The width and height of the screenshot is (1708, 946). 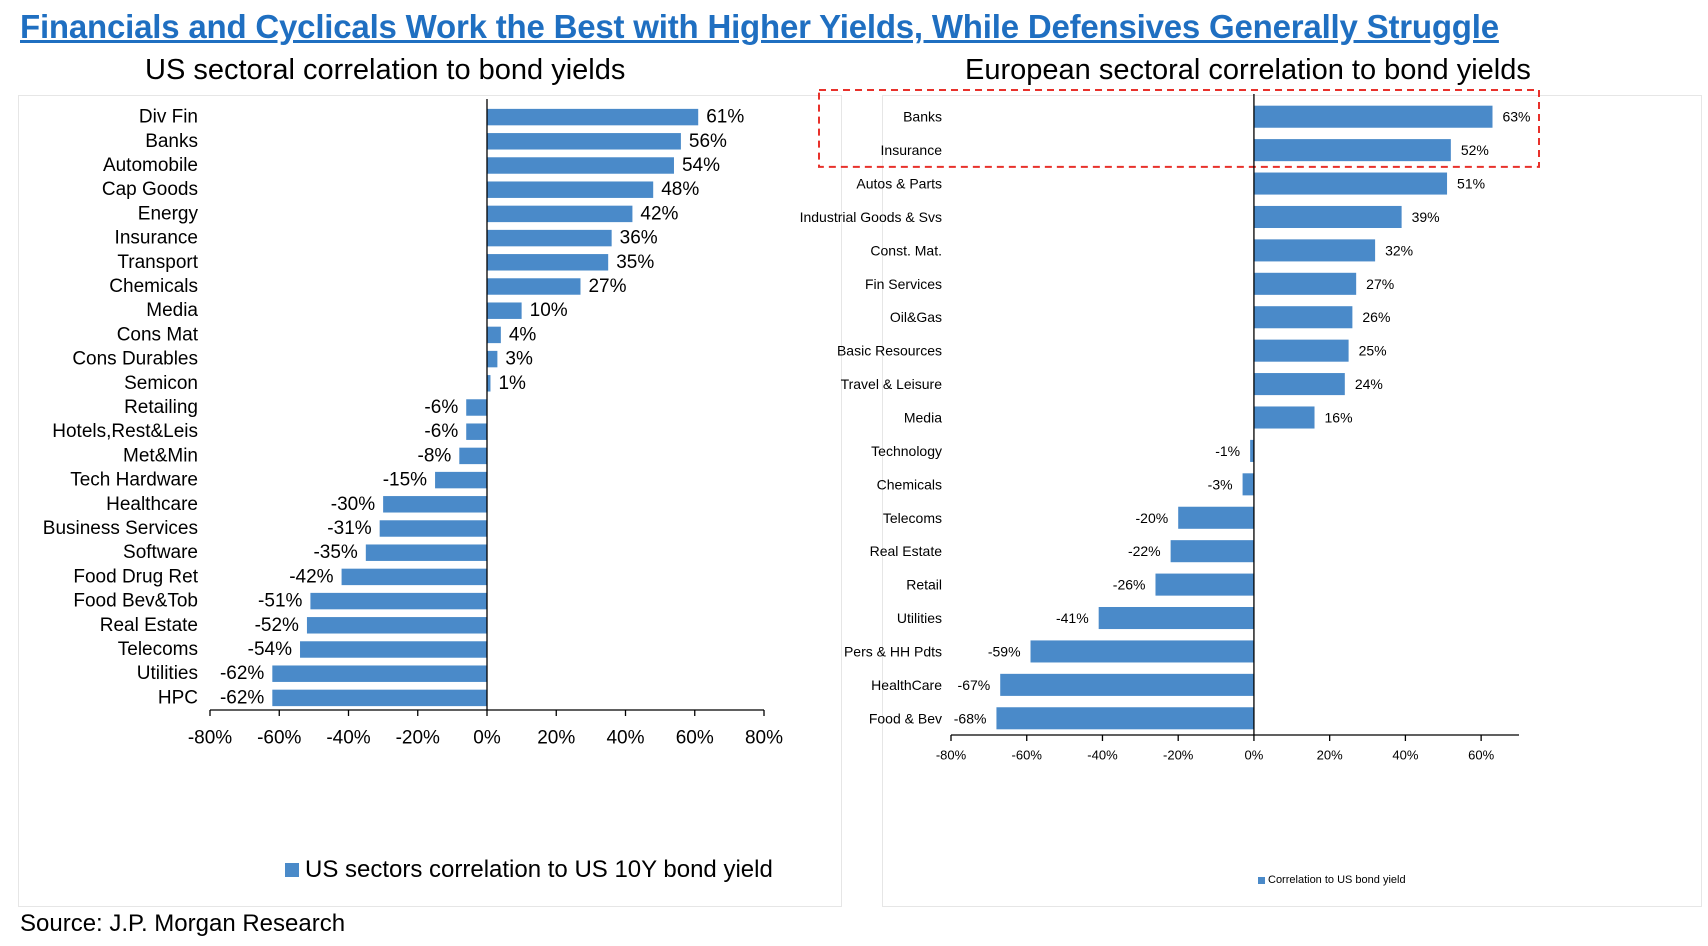 What do you see at coordinates (893, 651) in the screenshot?
I see `eu-category-label: Pers & HH Pdts` at bounding box center [893, 651].